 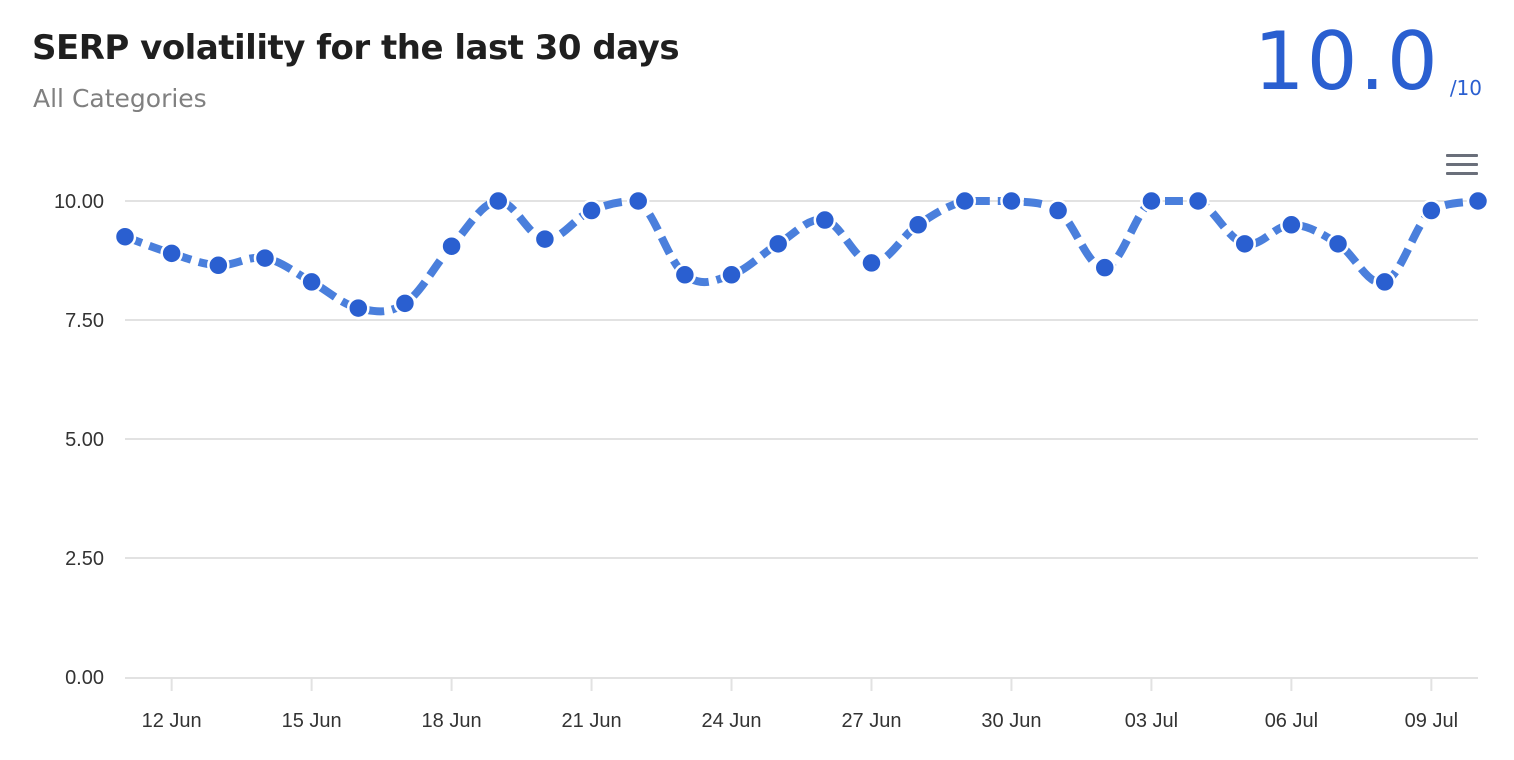 I want to click on score-display: 10.0 /10, so click(x=1368, y=62).